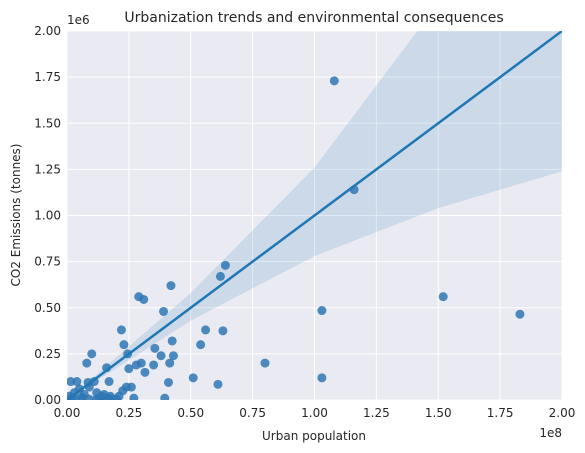  Describe the element at coordinates (47, 77) in the screenshot. I see `y-tick-label: 1.75` at that location.